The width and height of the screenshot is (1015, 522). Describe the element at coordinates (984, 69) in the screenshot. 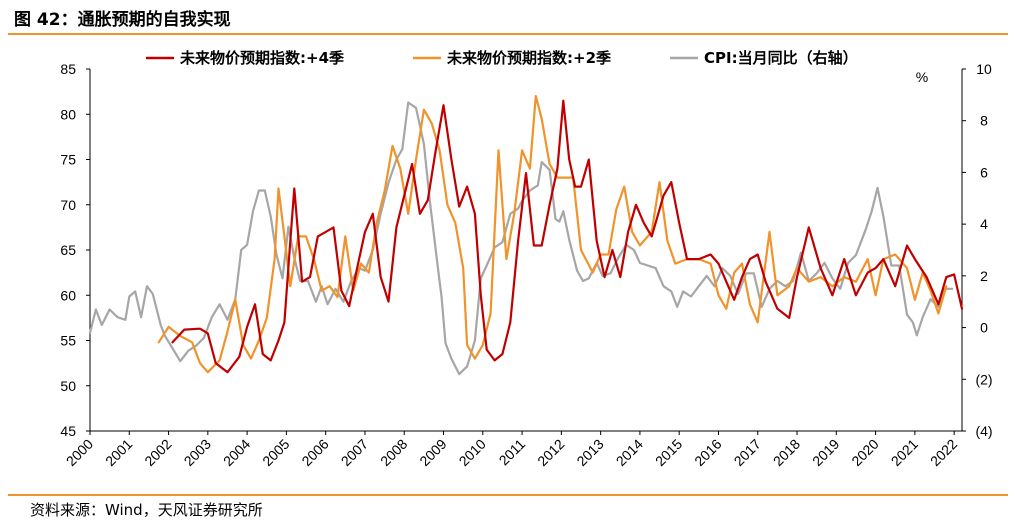

I see `right-y-tick-label: 10` at that location.